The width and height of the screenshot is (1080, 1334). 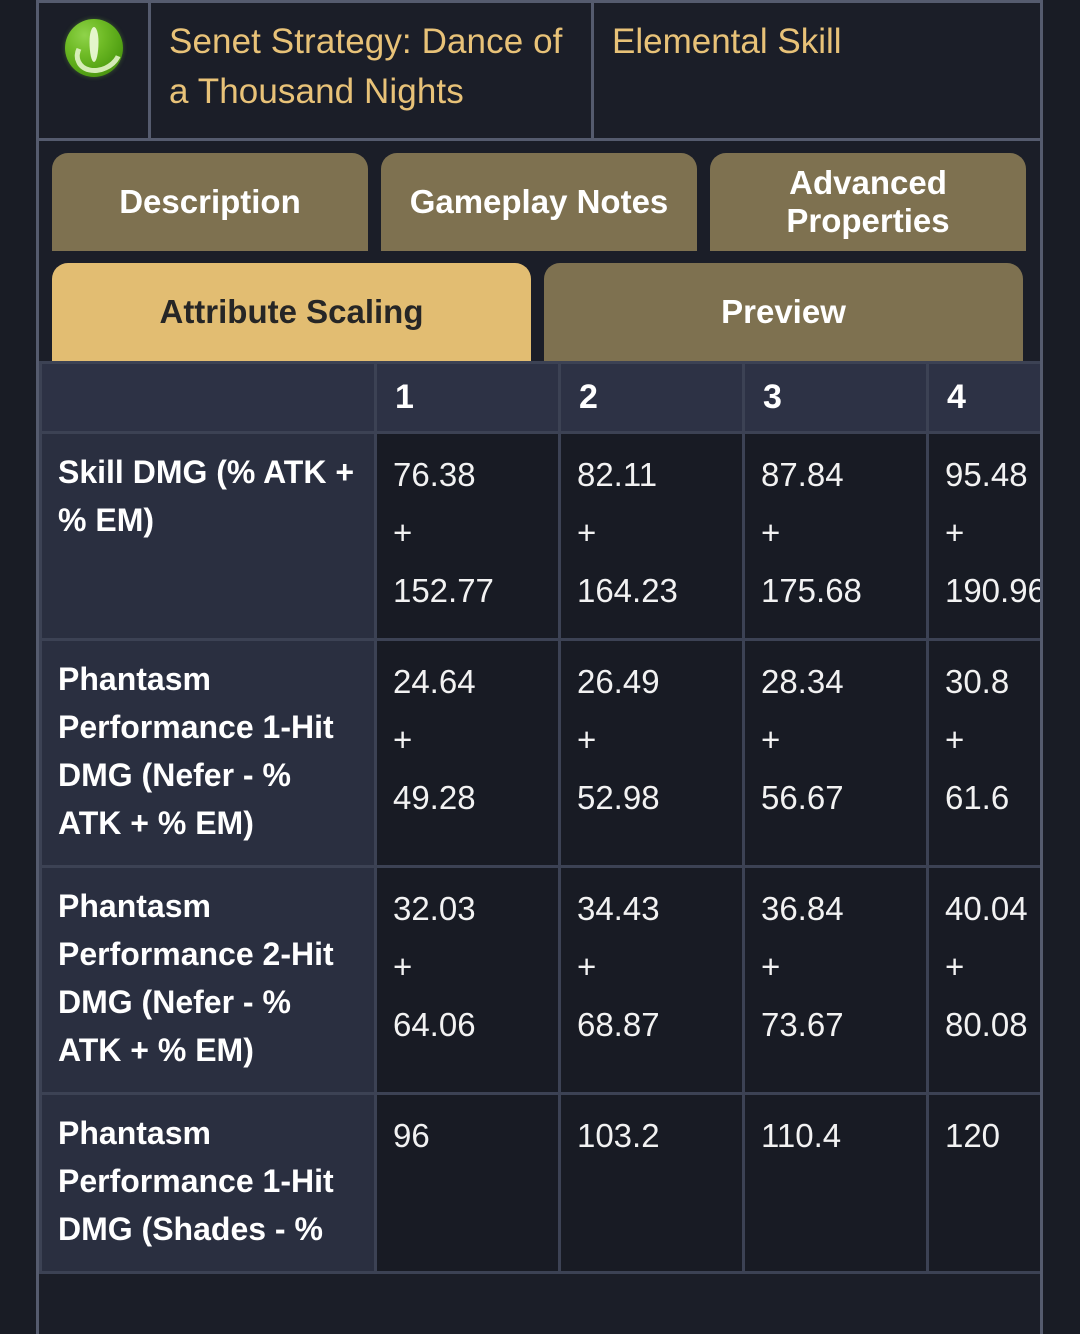 I want to click on table-cell: 95.48 + 190.96, so click(x=982, y=536).